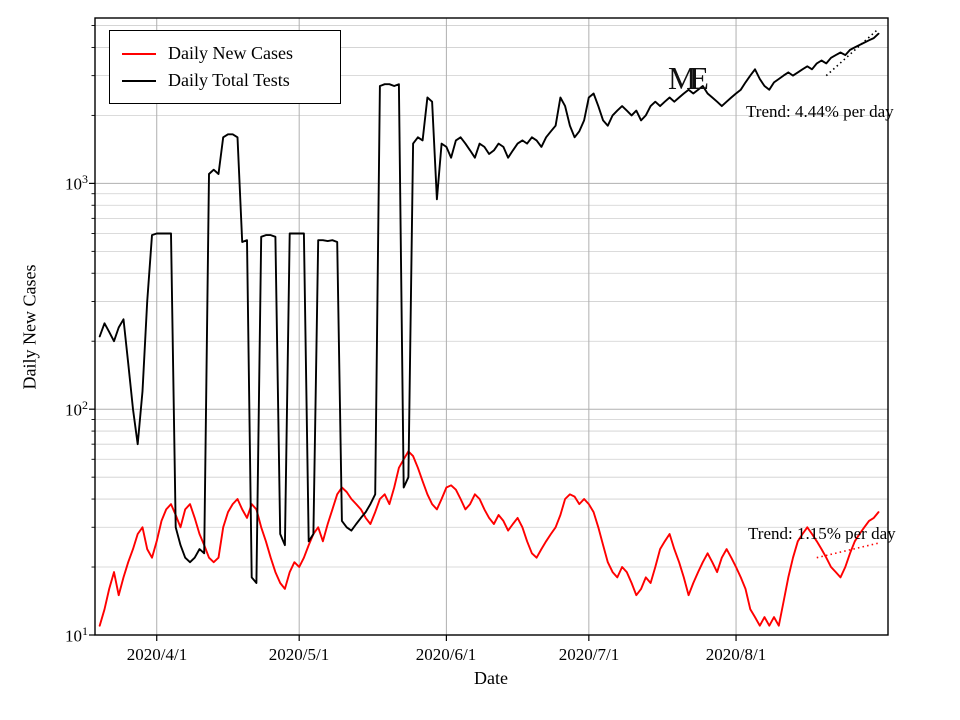 The image size is (960, 720). Describe the element at coordinates (822, 533) in the screenshot. I see `cases-trend-annotation: Trend: 1.15% per day` at that location.